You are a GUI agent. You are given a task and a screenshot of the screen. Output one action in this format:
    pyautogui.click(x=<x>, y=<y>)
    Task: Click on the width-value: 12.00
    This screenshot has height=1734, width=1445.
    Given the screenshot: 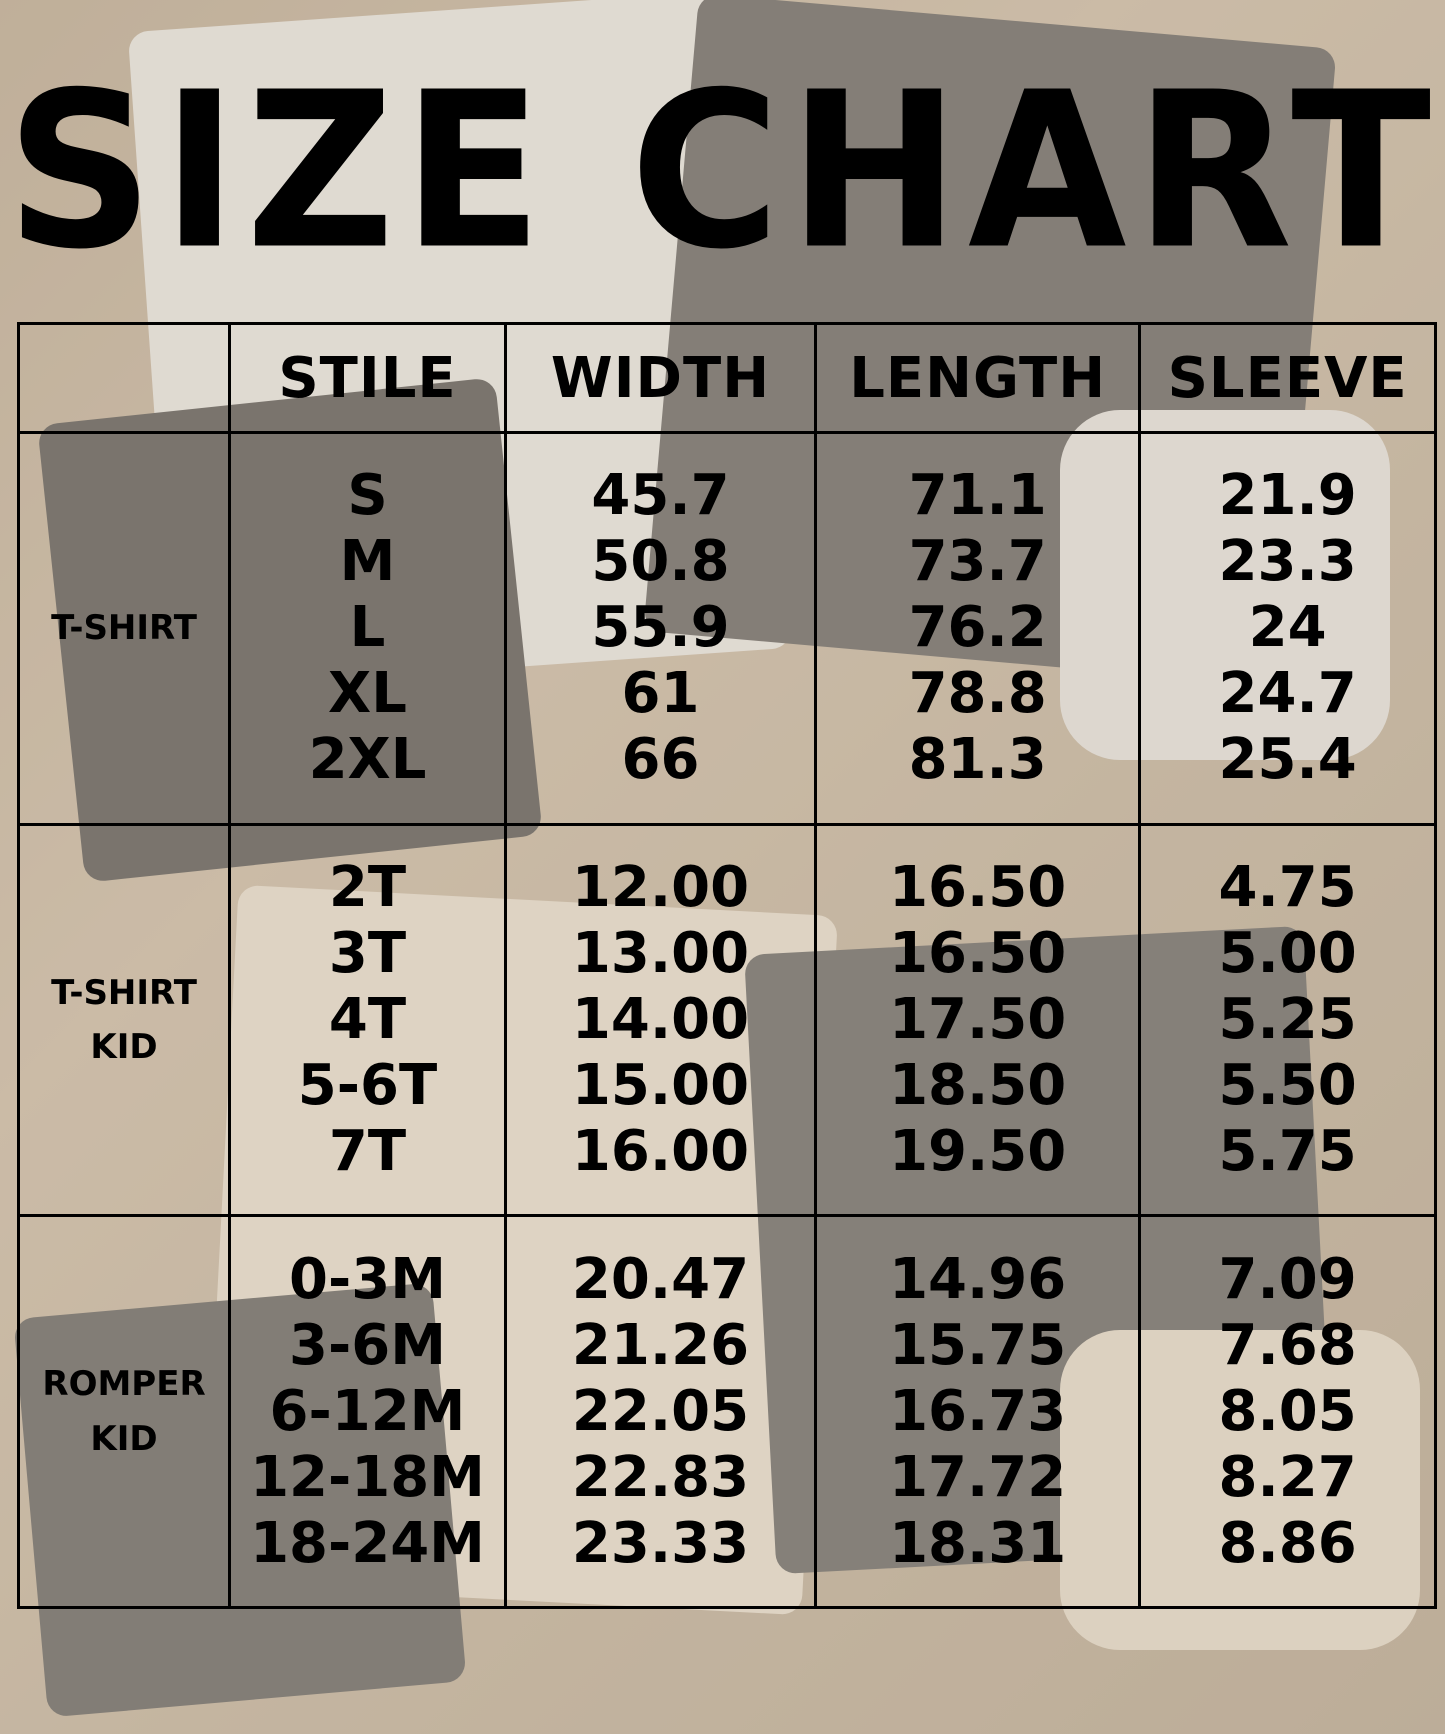 What is the action you would take?
    pyautogui.click(x=660, y=887)
    